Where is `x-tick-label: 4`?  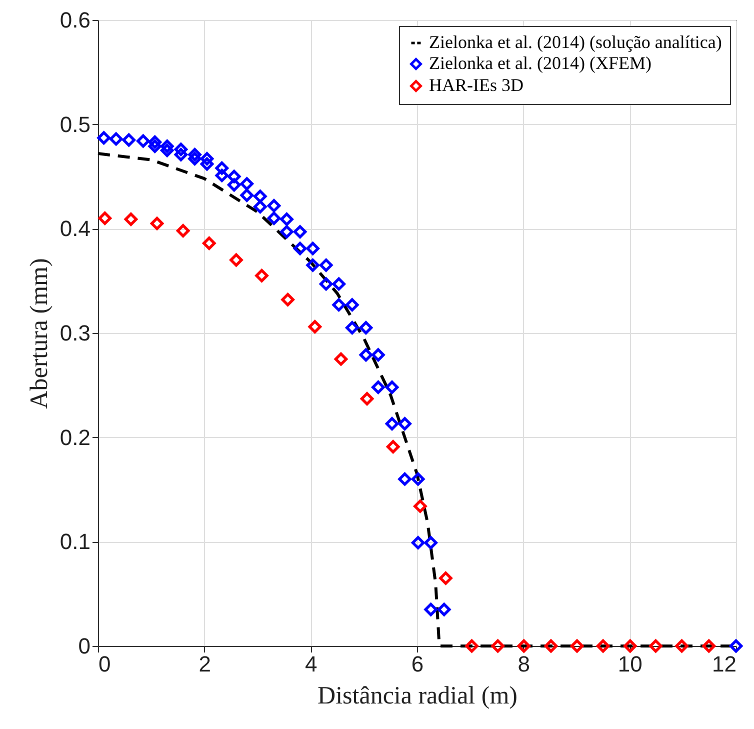 x-tick-label: 4 is located at coordinates (311, 664).